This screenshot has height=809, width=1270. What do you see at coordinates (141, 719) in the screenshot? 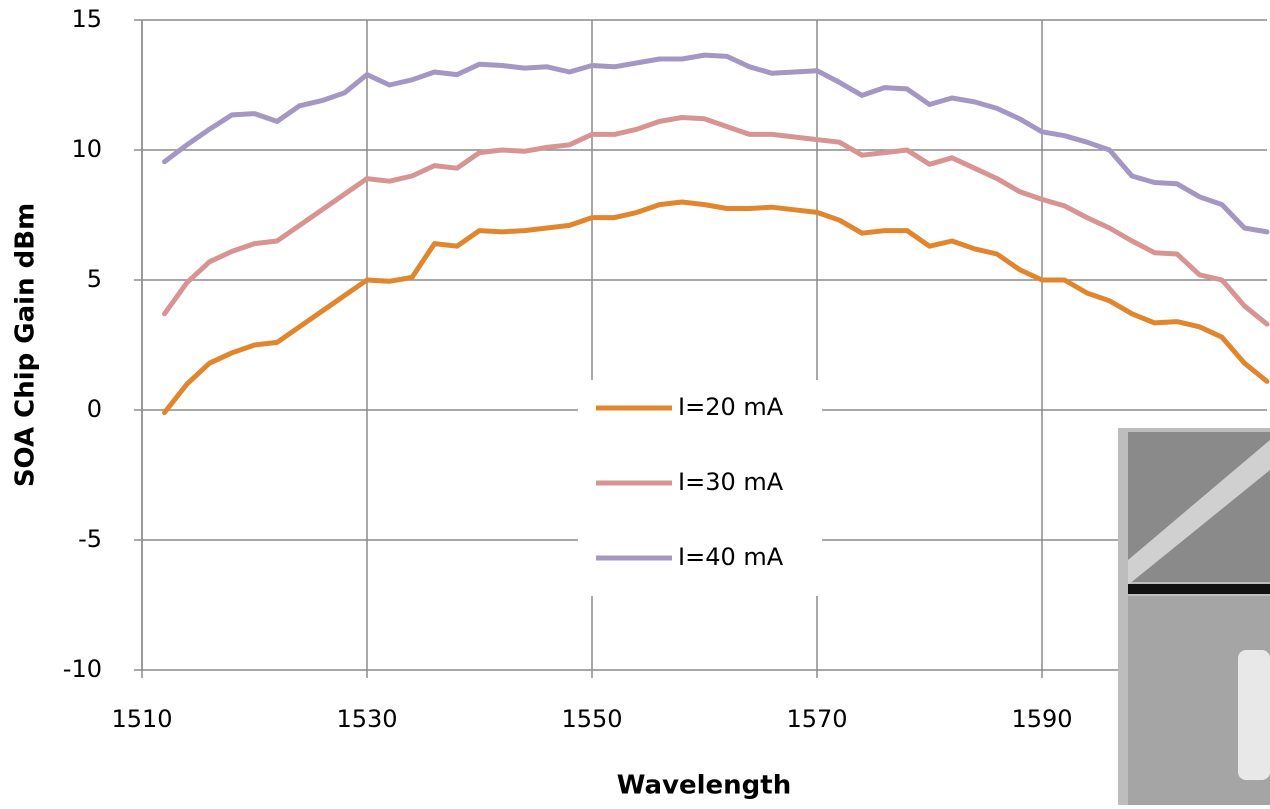
I see `x-tick-label: 1510` at bounding box center [141, 719].